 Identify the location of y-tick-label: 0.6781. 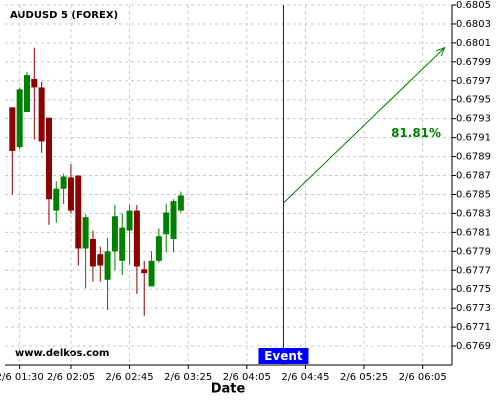
(473, 232).